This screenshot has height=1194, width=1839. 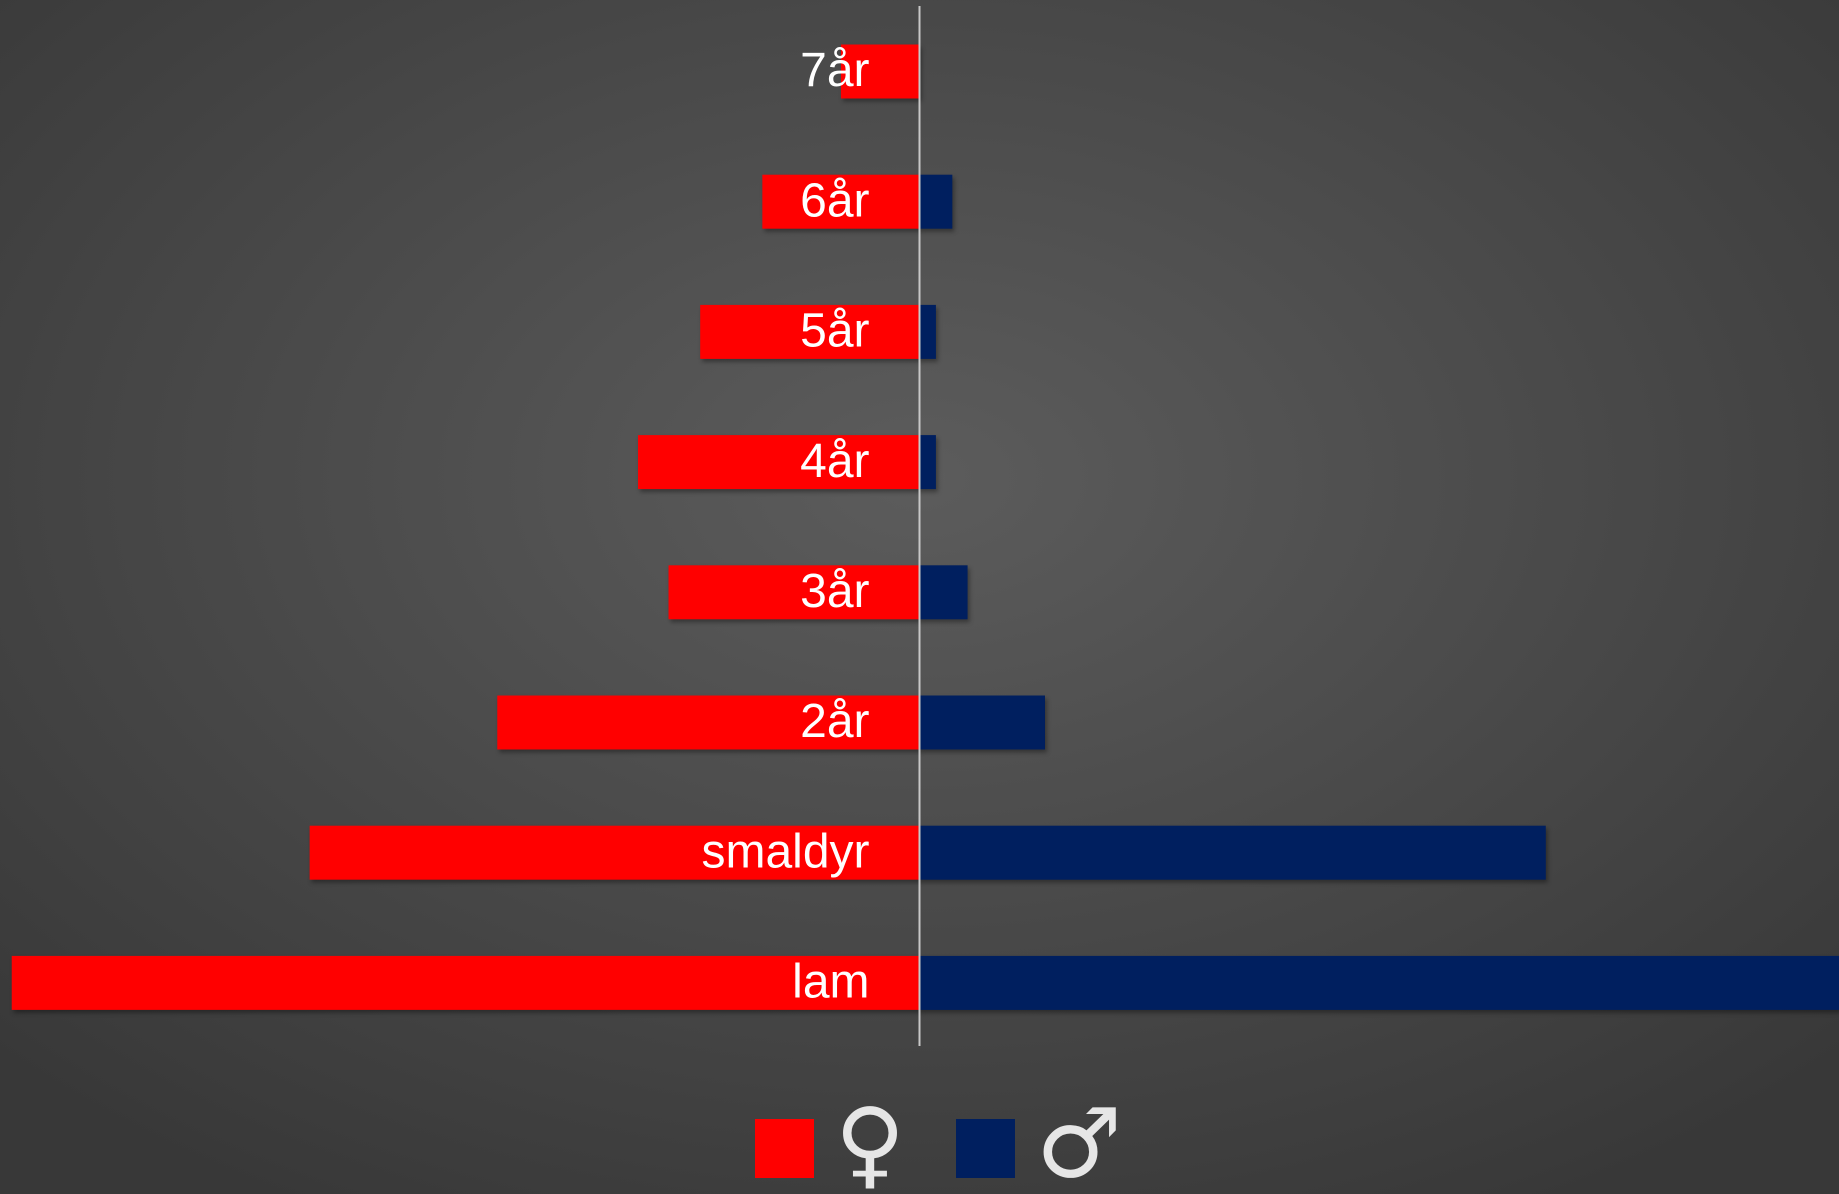 I want to click on category-label: 6år, so click(x=834, y=200).